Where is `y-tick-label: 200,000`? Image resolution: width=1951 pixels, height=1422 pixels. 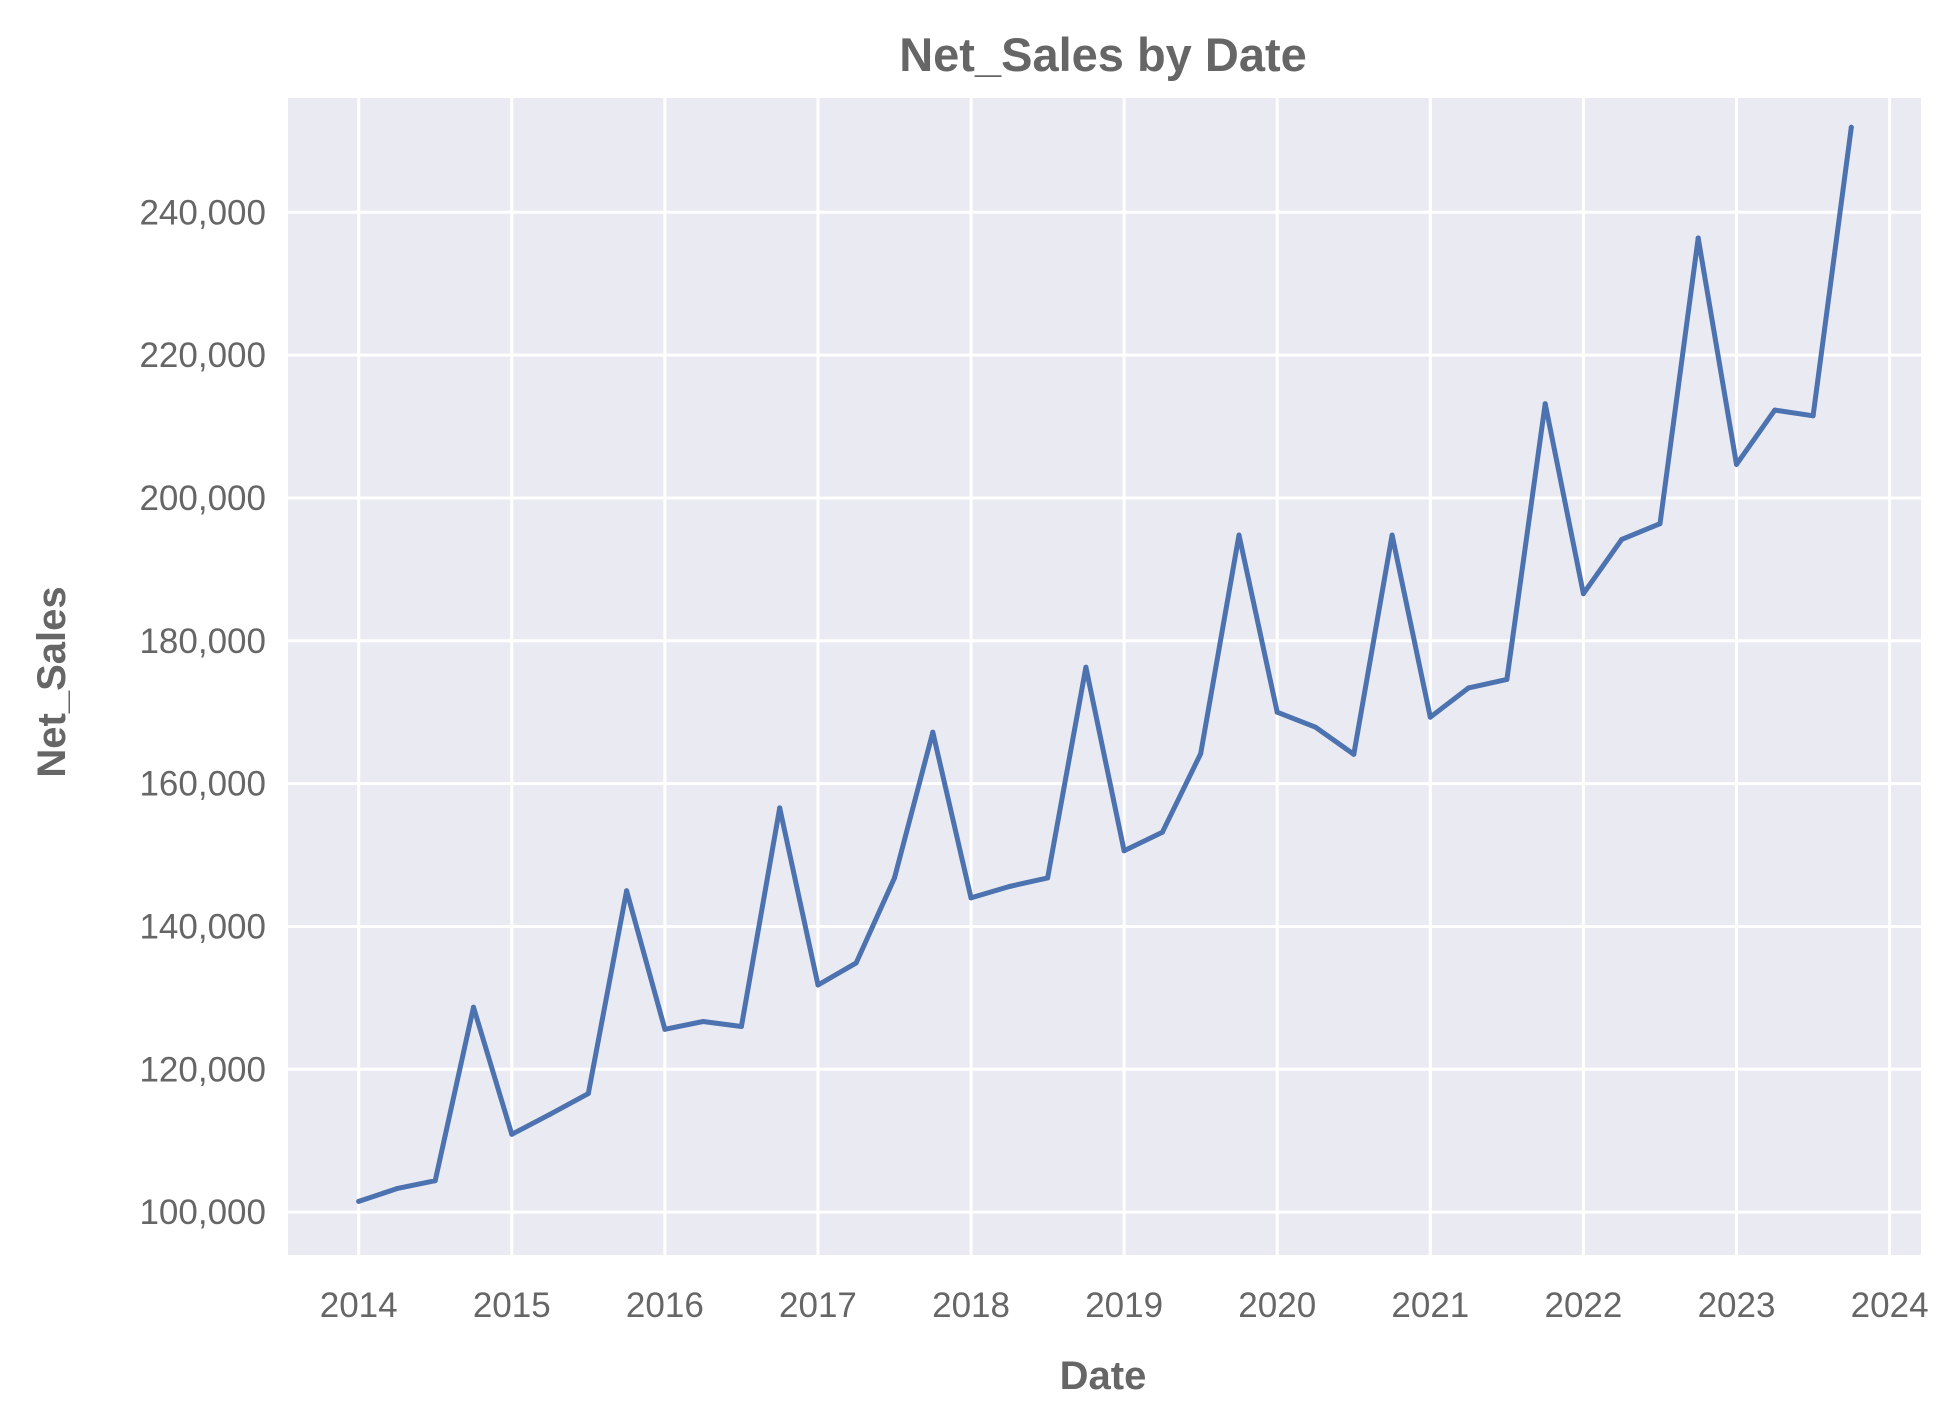 y-tick-label: 200,000 is located at coordinates (202, 498).